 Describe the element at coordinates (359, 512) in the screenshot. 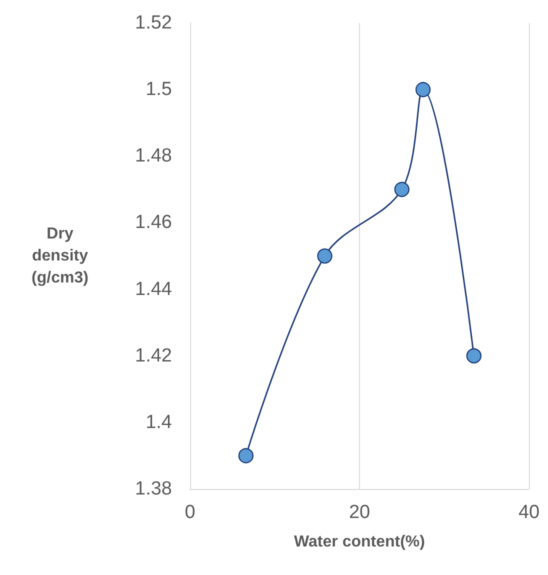

I see `x-tick-label: 20` at that location.